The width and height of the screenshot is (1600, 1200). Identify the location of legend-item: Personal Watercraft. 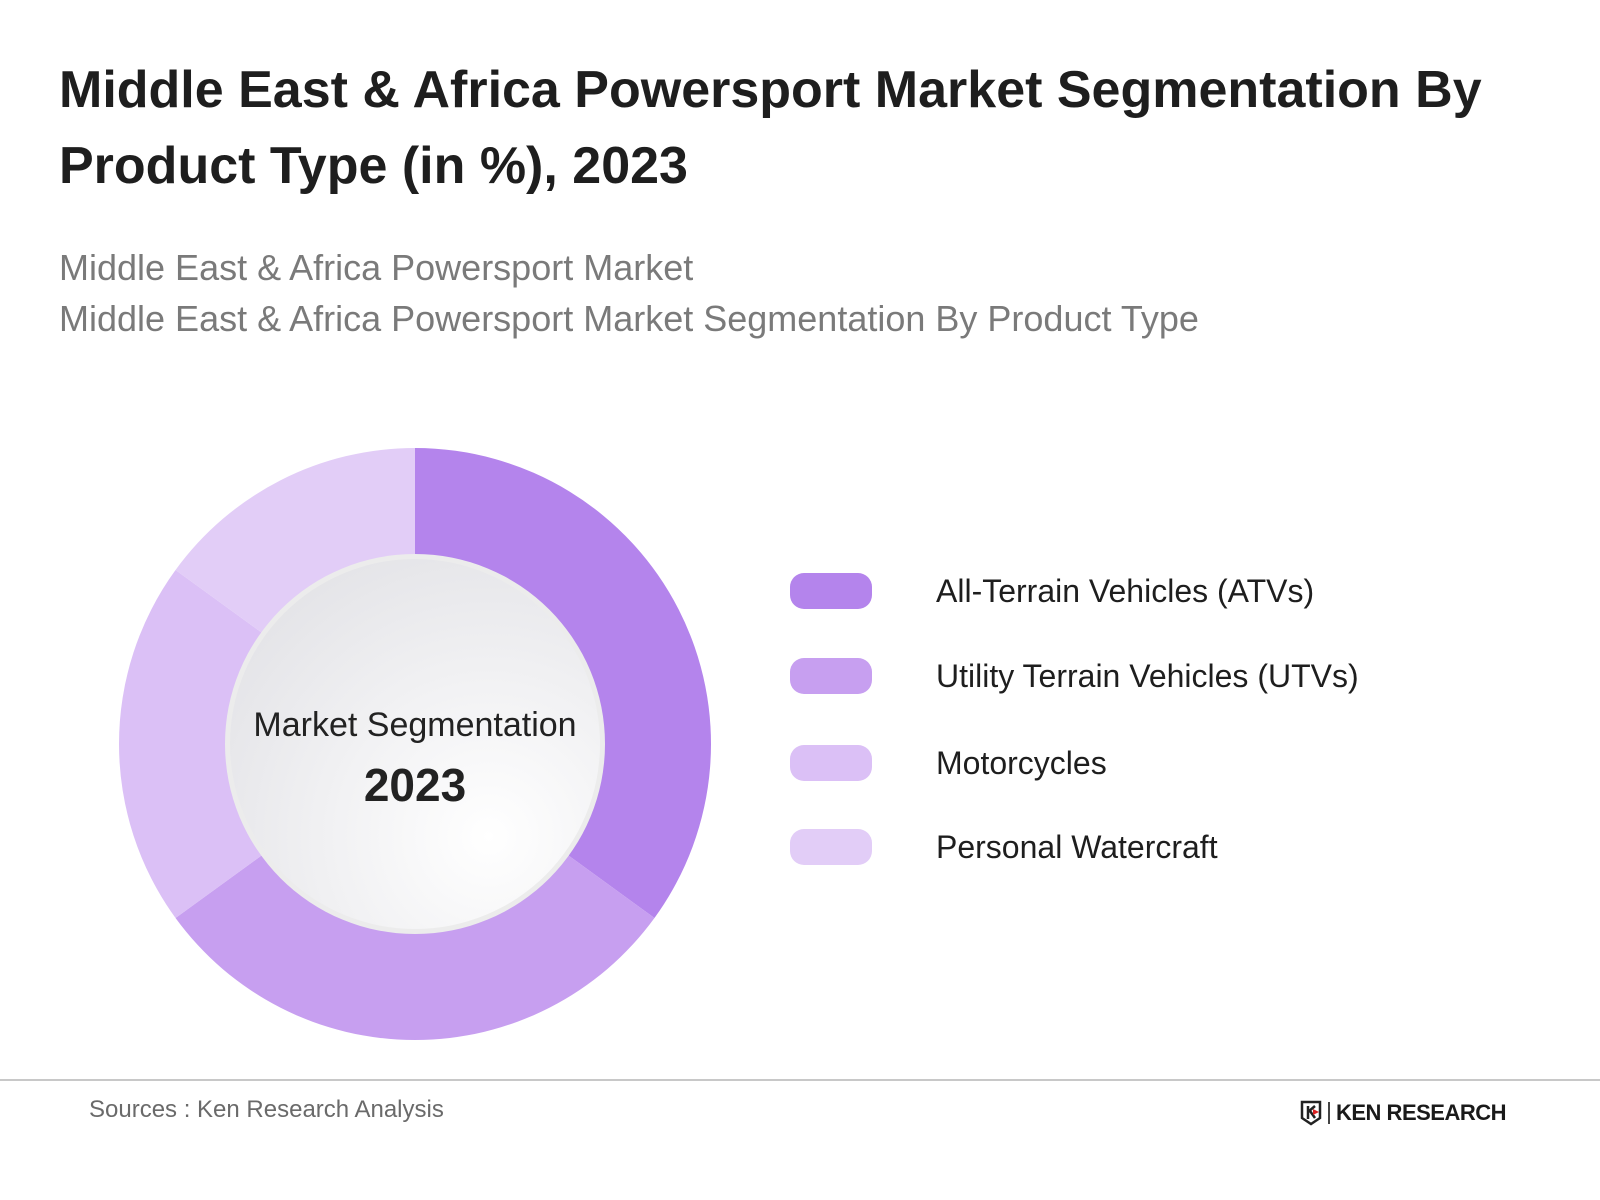
(1004, 847).